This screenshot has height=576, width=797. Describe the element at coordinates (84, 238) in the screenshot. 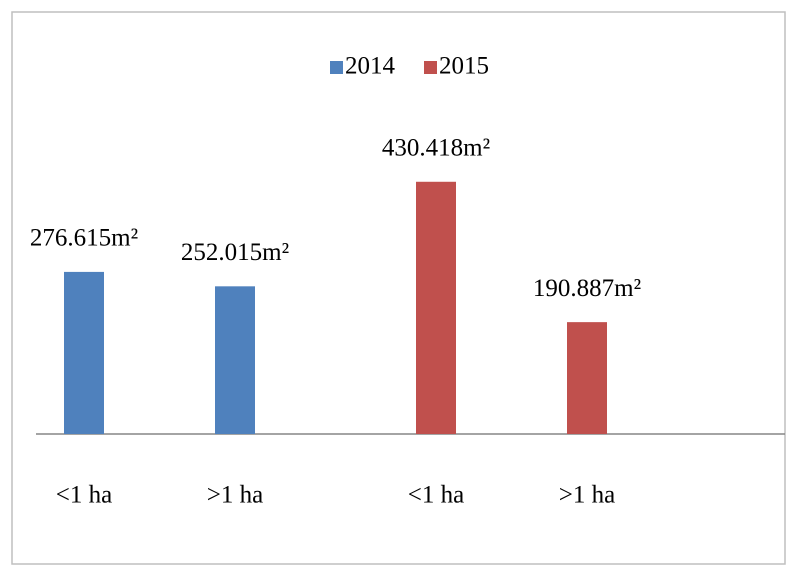

I see `data-label: 276.615m²` at that location.